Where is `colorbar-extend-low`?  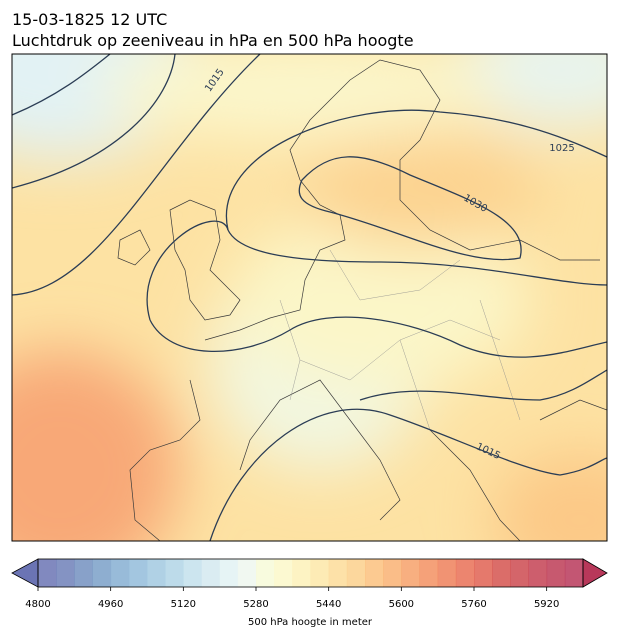 colorbar-extend-low is located at coordinates (25, 573).